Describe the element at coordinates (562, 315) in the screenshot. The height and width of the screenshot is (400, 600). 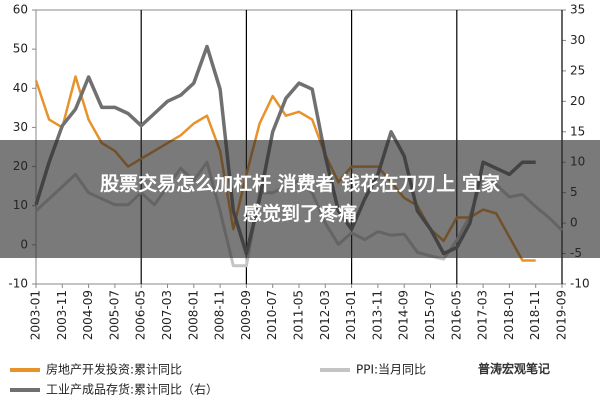
I see `x-tick-label: 2019-09` at that location.